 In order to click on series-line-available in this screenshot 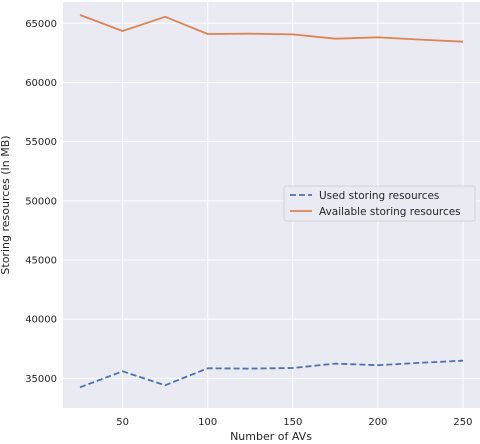, I will do `click(271, 28)`.